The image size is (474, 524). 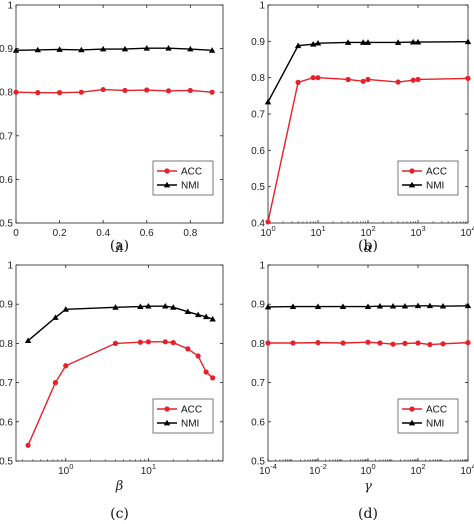 What do you see at coordinates (118, 248) in the screenshot?
I see `x-axis-label: λ` at bounding box center [118, 248].